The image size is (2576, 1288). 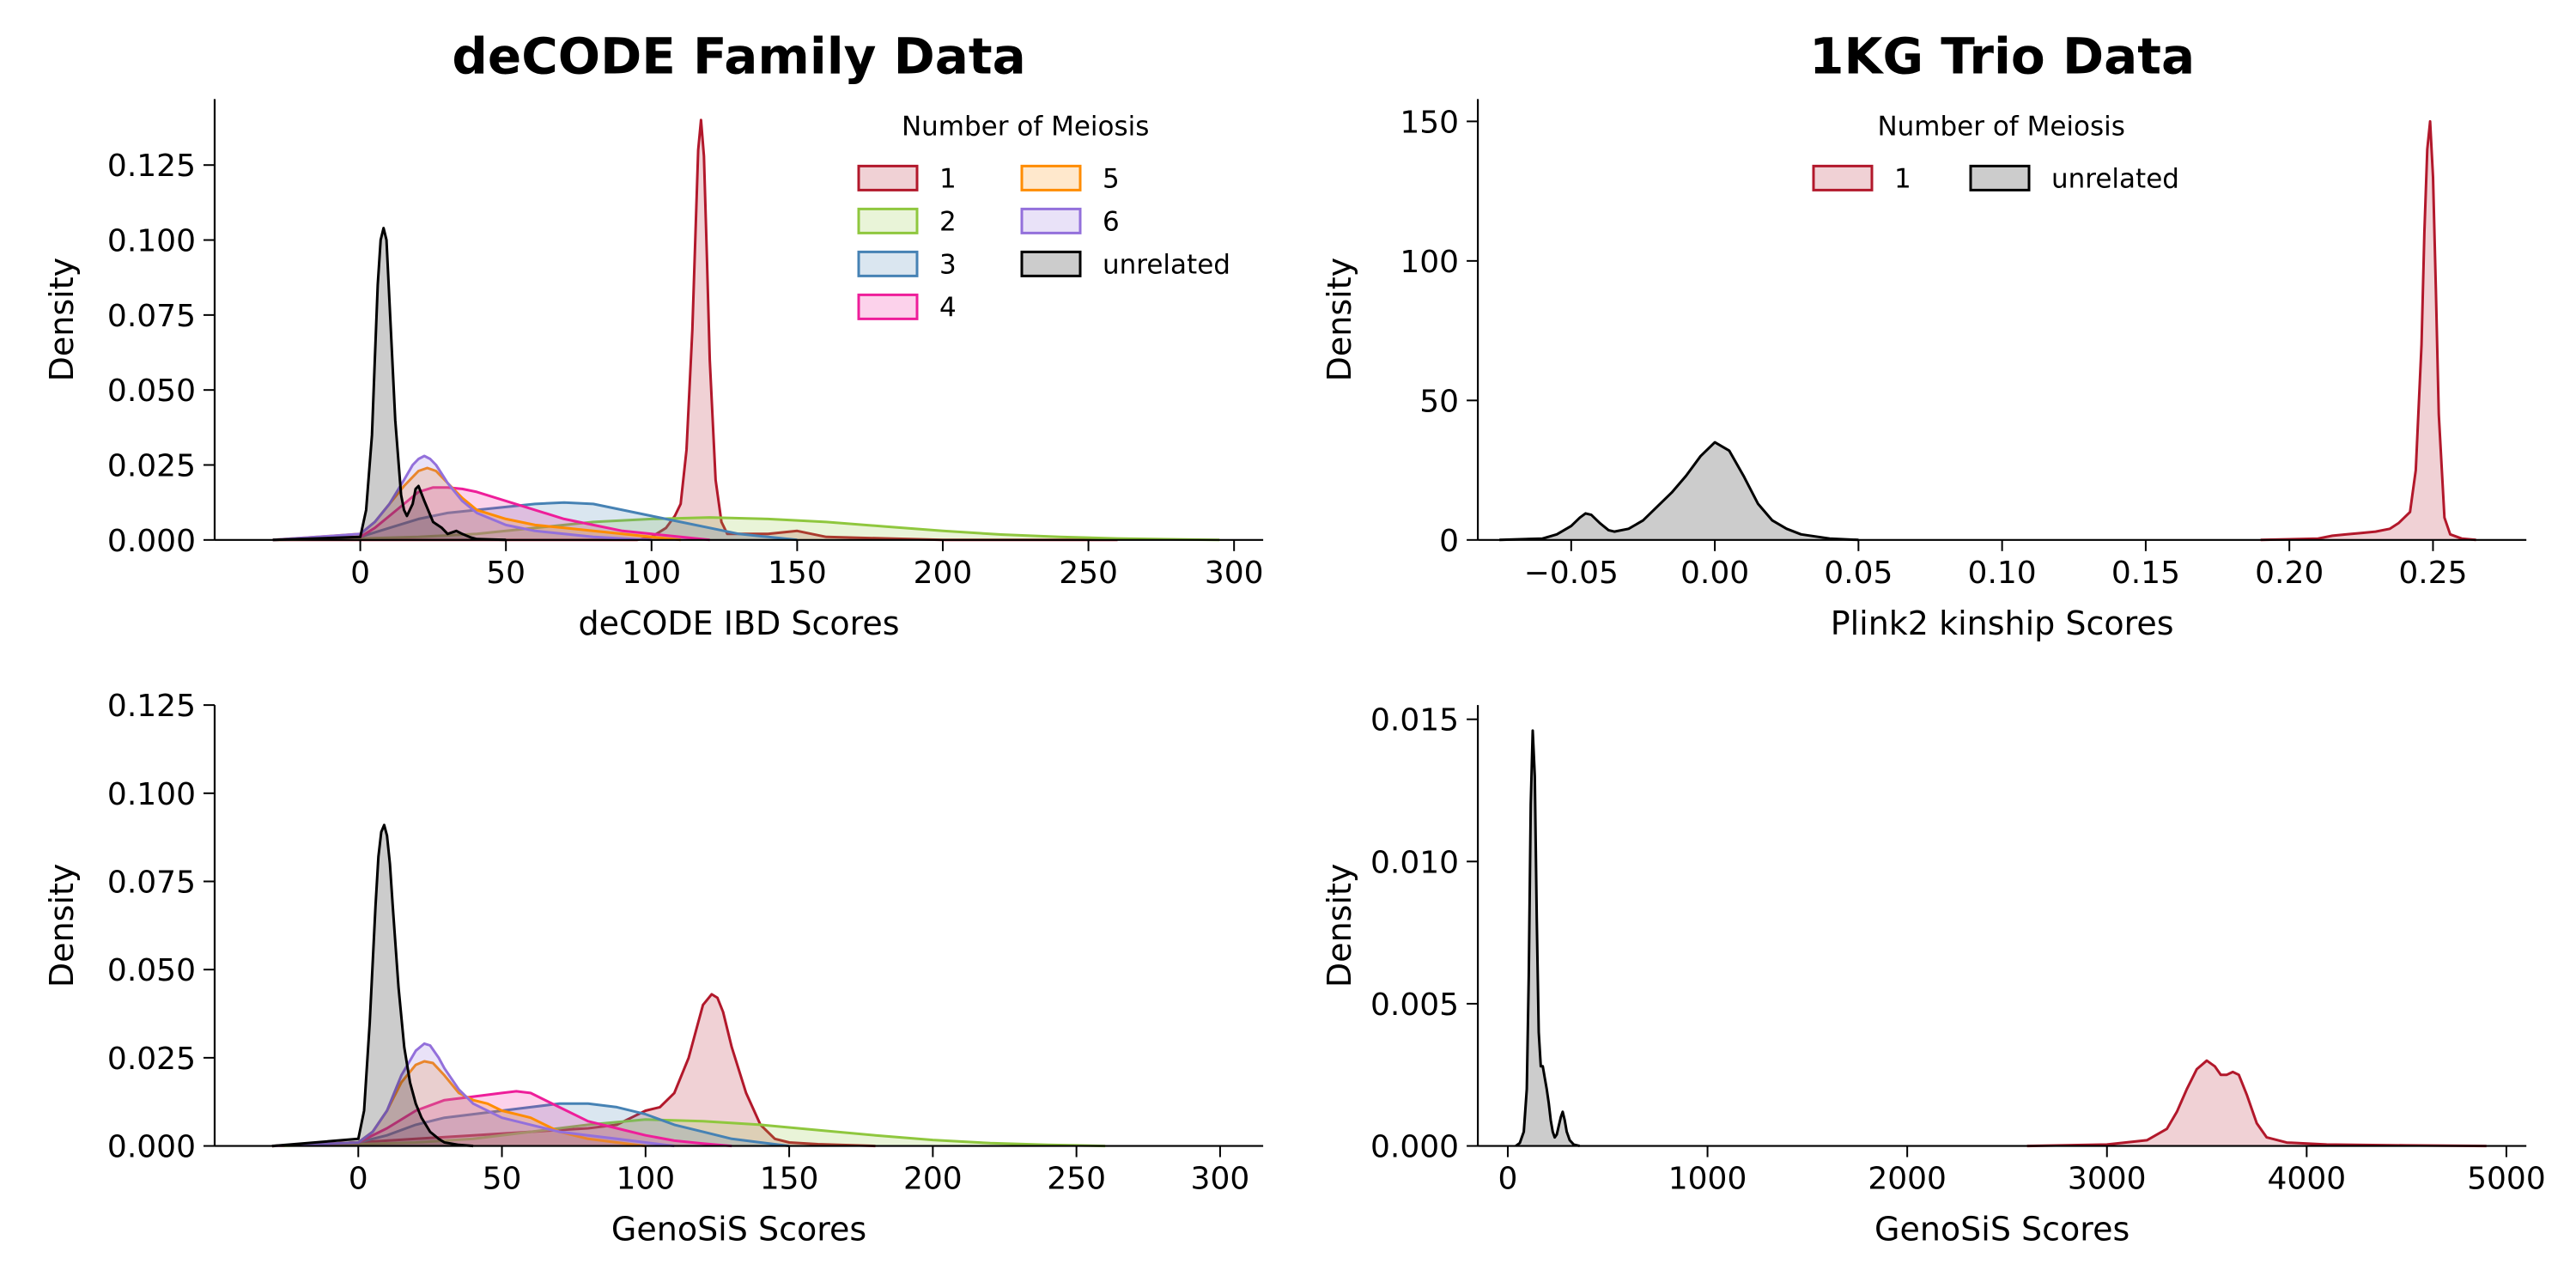 I want to click on y-tick-label: 0.015, so click(x=1415, y=720).